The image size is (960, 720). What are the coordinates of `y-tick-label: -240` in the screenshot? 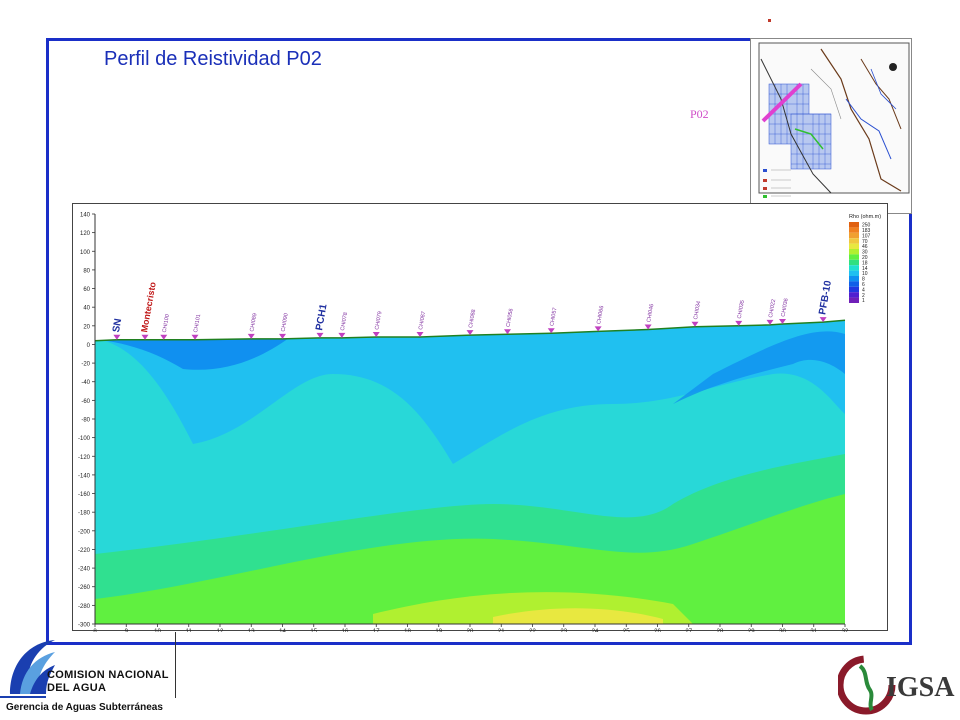 It's located at (84, 570).